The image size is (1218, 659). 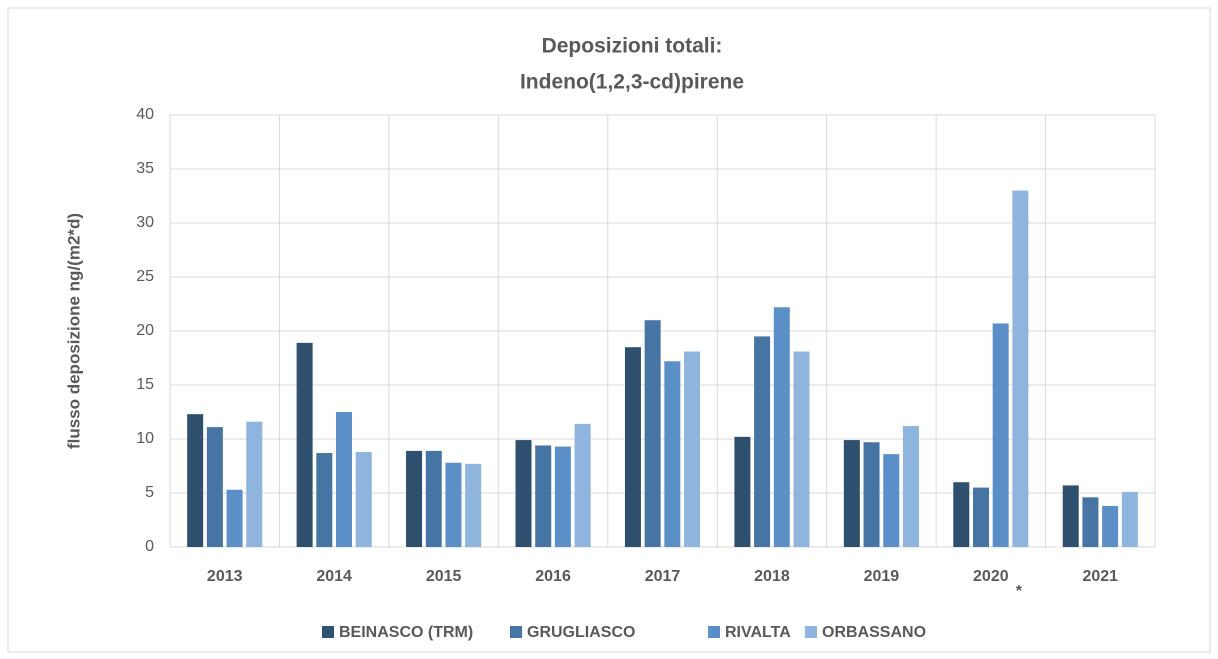 What do you see at coordinates (145, 114) in the screenshot?
I see `y-tick-label: 40` at bounding box center [145, 114].